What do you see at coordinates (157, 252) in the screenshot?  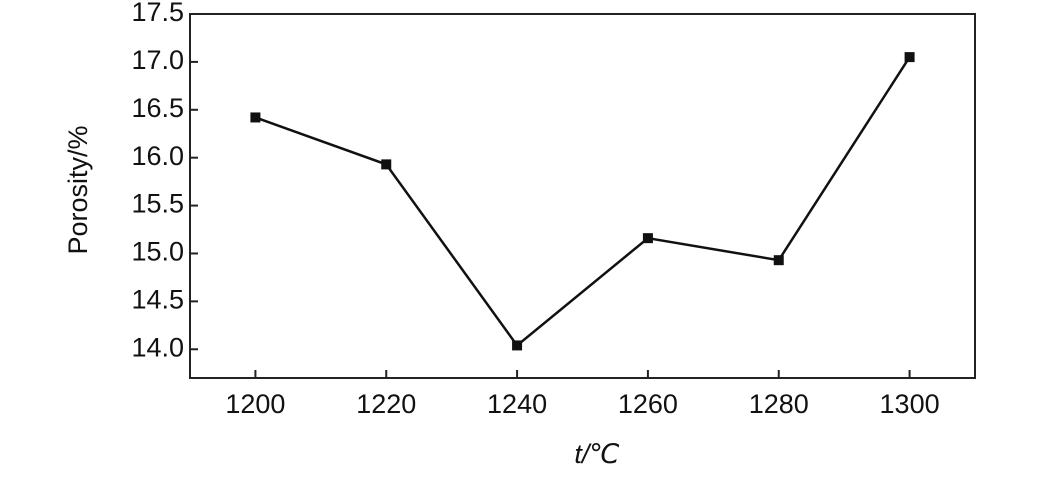 I see `y-tick-label: 15.0` at bounding box center [157, 252].